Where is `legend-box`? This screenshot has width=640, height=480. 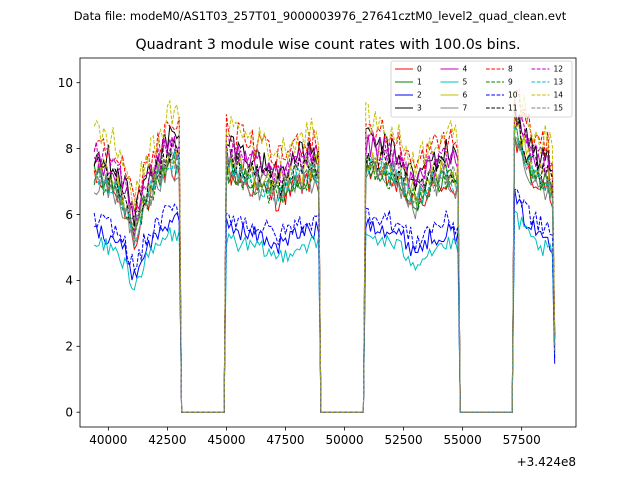 legend-box is located at coordinates (481, 89).